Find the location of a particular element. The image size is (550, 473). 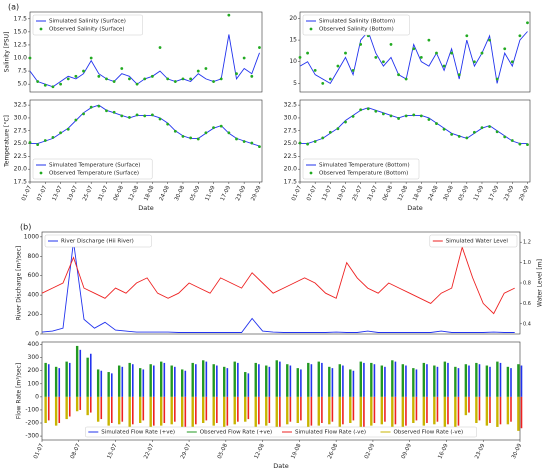

y-tick-label: 100 is located at coordinates (34, 383).